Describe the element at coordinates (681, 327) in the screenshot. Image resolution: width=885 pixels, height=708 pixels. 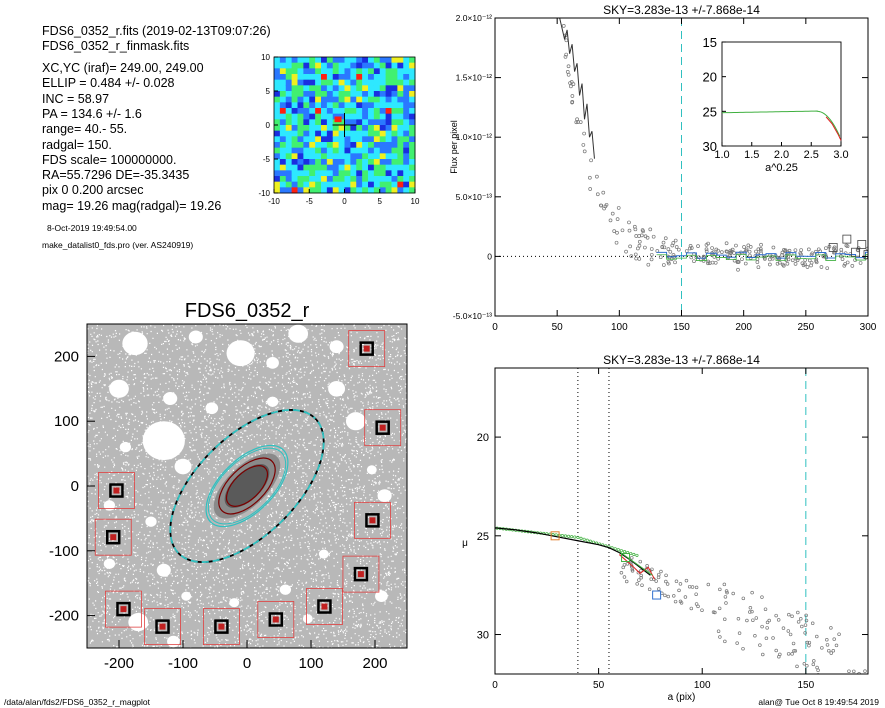
I see `flux-x-tick: 150` at that location.